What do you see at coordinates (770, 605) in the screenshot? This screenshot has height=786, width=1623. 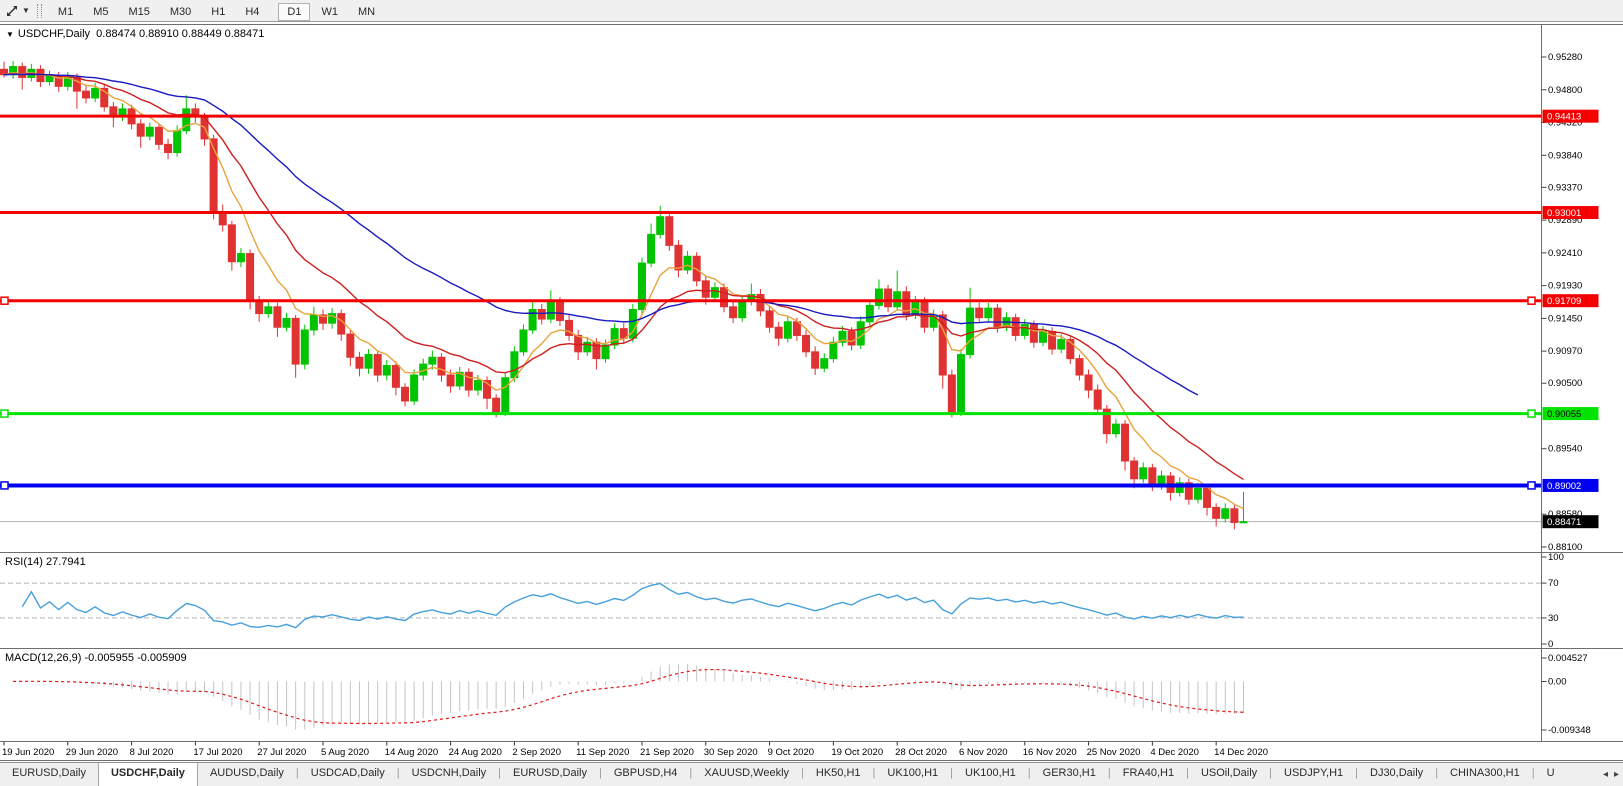 I see `rsi-panel` at bounding box center [770, 605].